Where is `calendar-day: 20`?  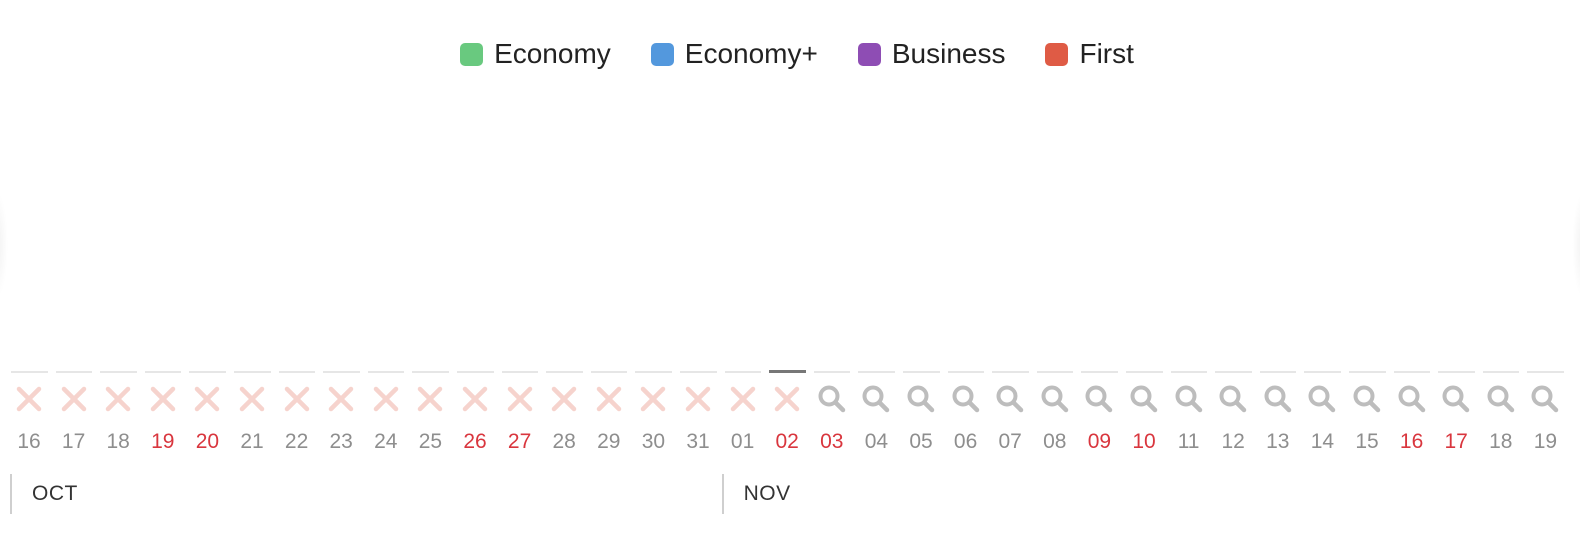
calendar-day: 20 is located at coordinates (206, 410).